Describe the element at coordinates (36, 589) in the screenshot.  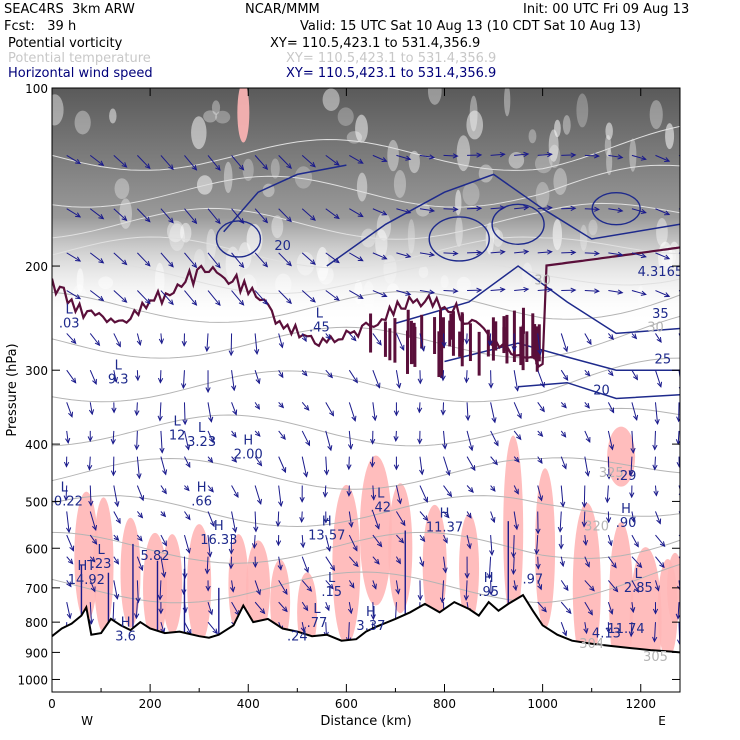
I see `y-tick-label: 700` at that location.